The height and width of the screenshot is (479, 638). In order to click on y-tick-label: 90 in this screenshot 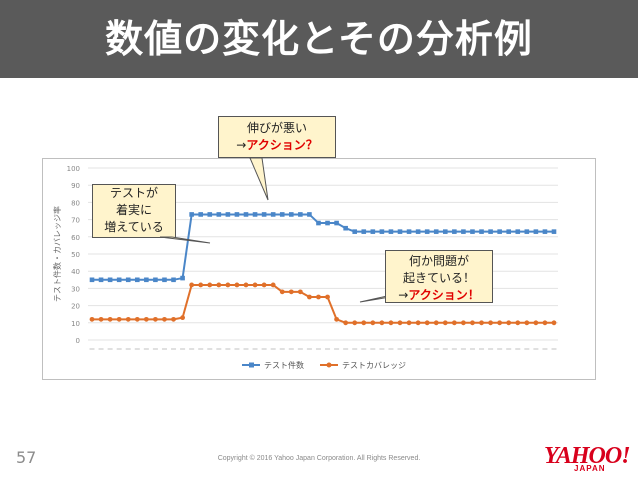, I will do `click(75, 186)`.